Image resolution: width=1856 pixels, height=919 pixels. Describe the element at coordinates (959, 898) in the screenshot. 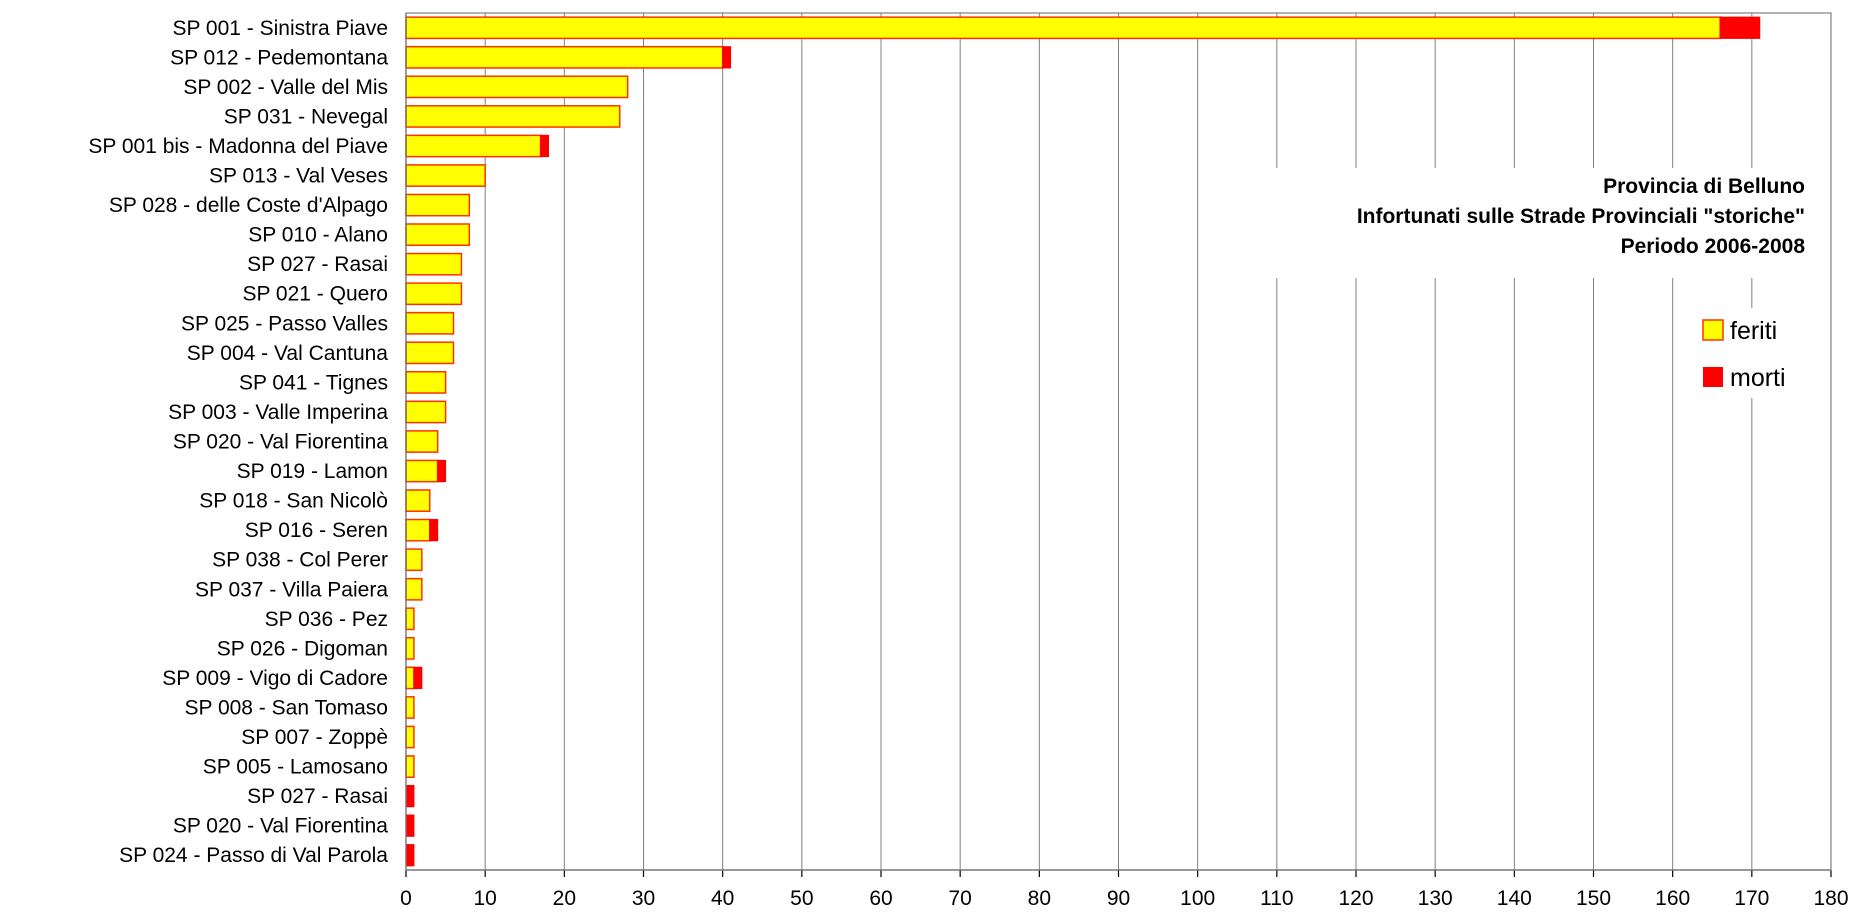

I see `x-tick-label: 70` at that location.